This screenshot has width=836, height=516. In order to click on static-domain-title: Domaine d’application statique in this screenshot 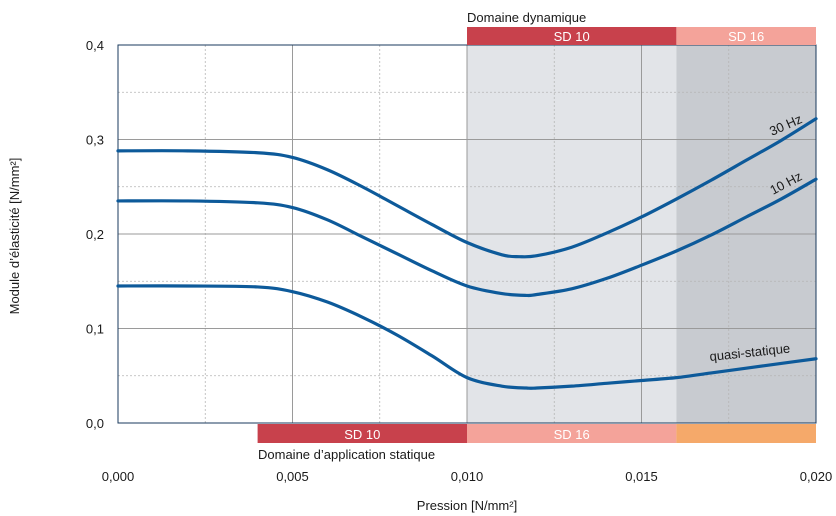, I will do `click(346, 454)`.